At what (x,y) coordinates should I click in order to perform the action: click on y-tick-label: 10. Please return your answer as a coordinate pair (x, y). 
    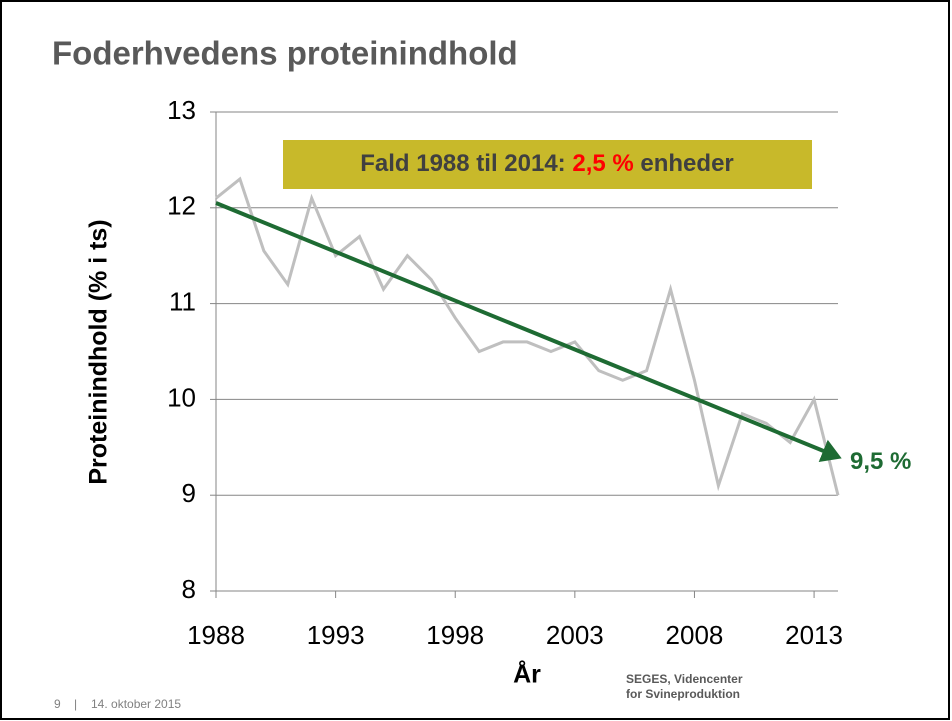
    Looking at the image, I should click on (181, 397).